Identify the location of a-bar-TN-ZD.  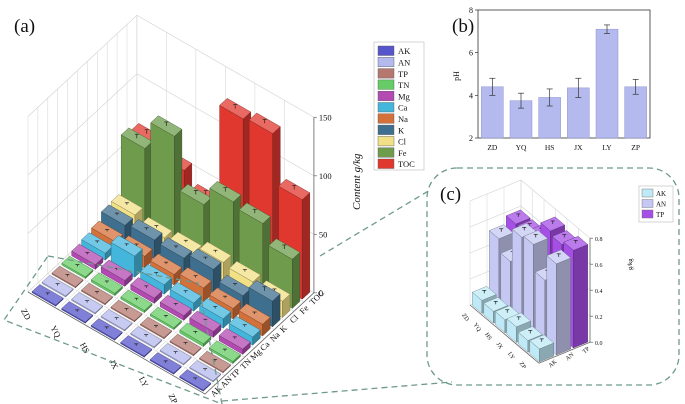
(77, 267).